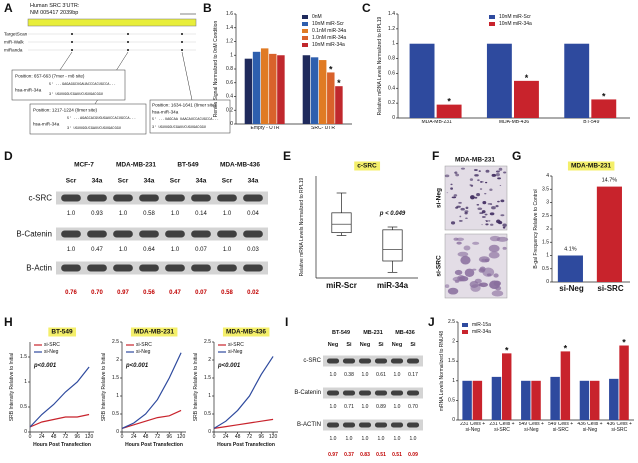  I want to click on y-tick-label: 2.5, so click(207, 342).